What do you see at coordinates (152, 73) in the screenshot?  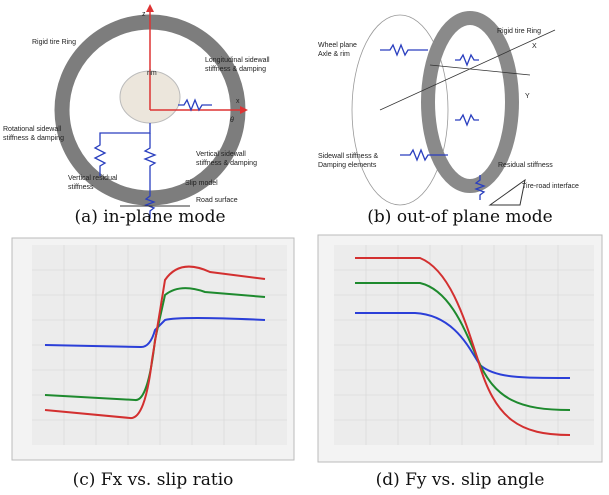 I see `label: rim` at bounding box center [152, 73].